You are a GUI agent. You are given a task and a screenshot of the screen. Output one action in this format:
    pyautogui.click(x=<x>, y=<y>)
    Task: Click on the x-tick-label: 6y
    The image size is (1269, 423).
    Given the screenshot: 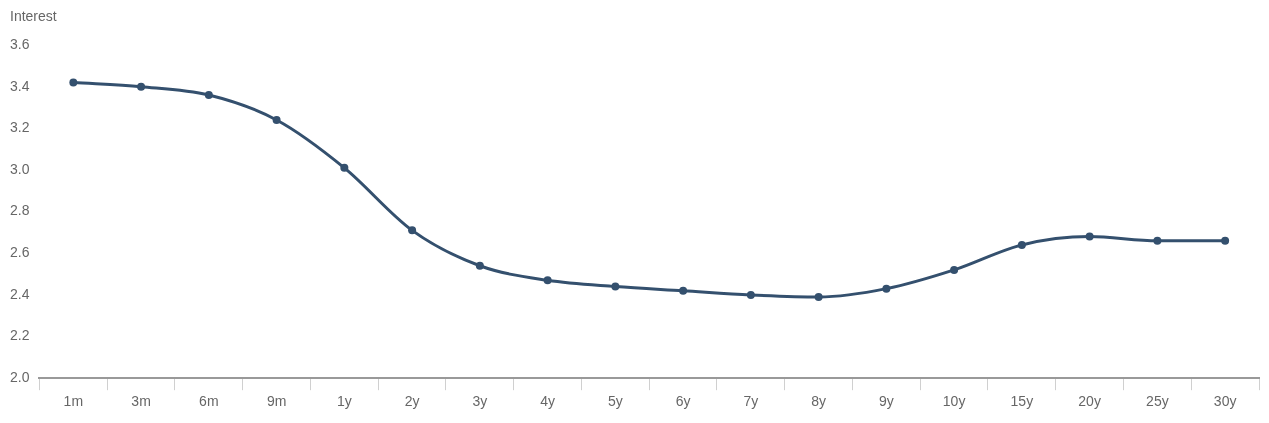 What is the action you would take?
    pyautogui.click(x=683, y=401)
    